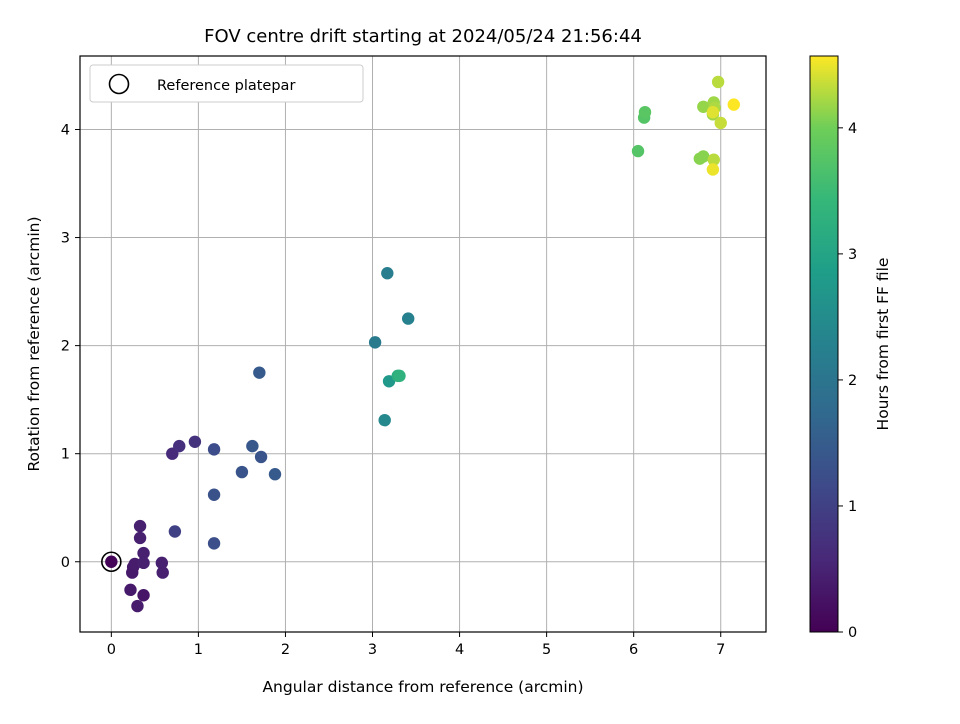 The image size is (960, 724). I want to click on x-axis-ticks: 0 1 2 3 4 5 6 7, so click(416, 645).